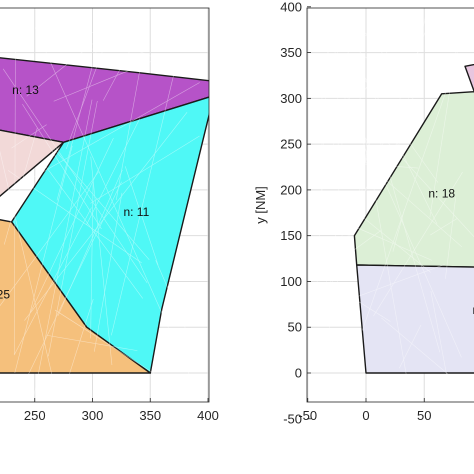  I want to click on y-tick-label: 100, so click(291, 281).